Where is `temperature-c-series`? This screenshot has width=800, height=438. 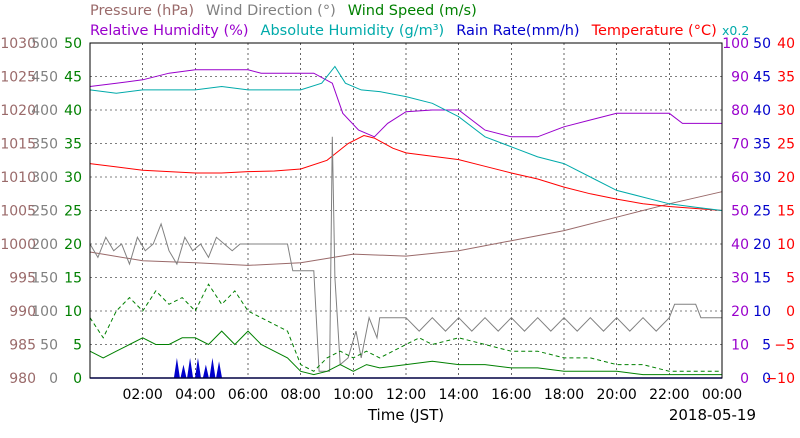
temperature-c-series is located at coordinates (406, 172).